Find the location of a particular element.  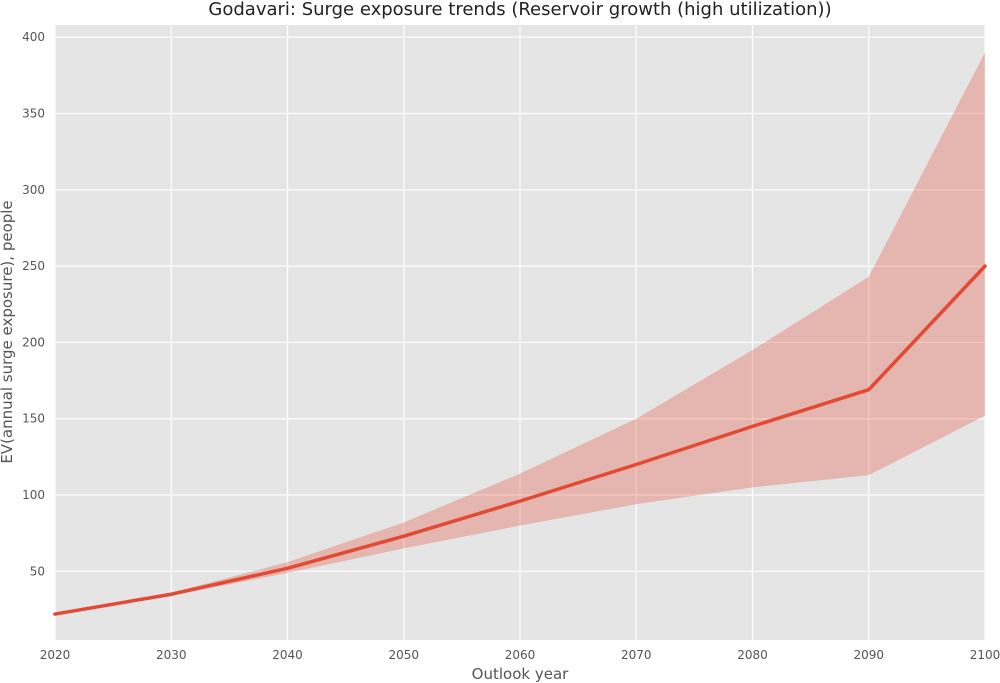

y-tick-label: 100 is located at coordinates (33, 495).